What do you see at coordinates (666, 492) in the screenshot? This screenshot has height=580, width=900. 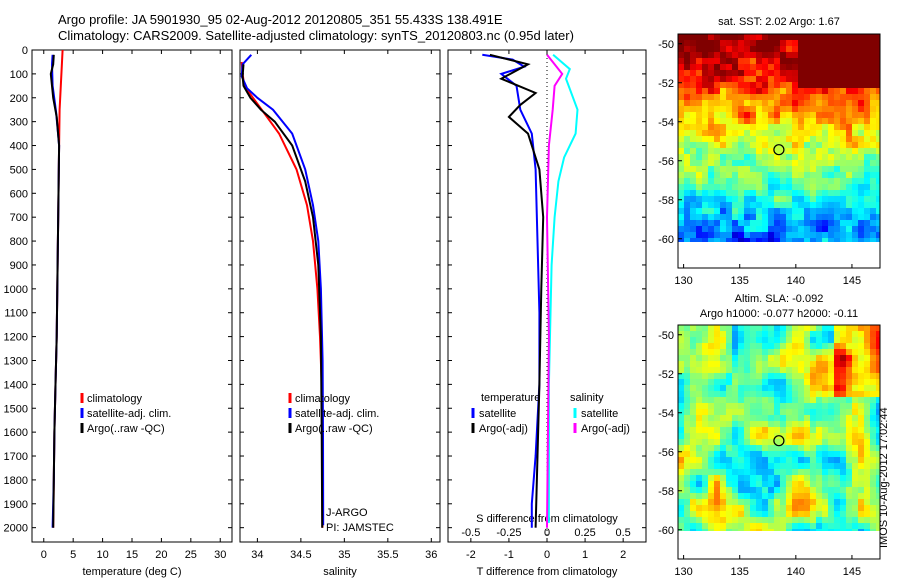 I see `sla_map-ytick-label: -58` at bounding box center [666, 492].